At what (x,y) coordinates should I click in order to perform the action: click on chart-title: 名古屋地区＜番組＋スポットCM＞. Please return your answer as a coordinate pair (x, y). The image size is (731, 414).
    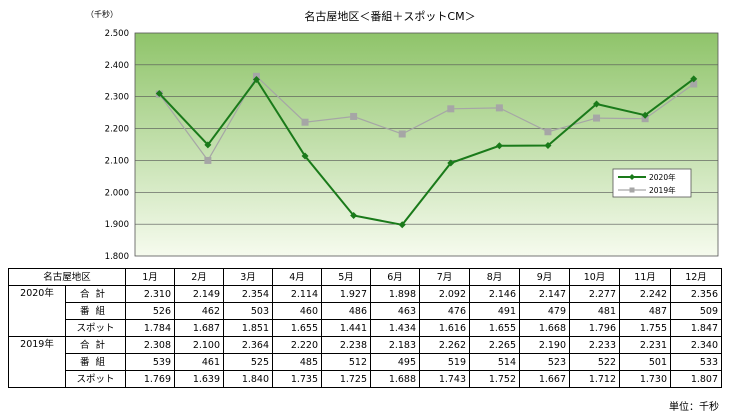
    Looking at the image, I should click on (389, 16).